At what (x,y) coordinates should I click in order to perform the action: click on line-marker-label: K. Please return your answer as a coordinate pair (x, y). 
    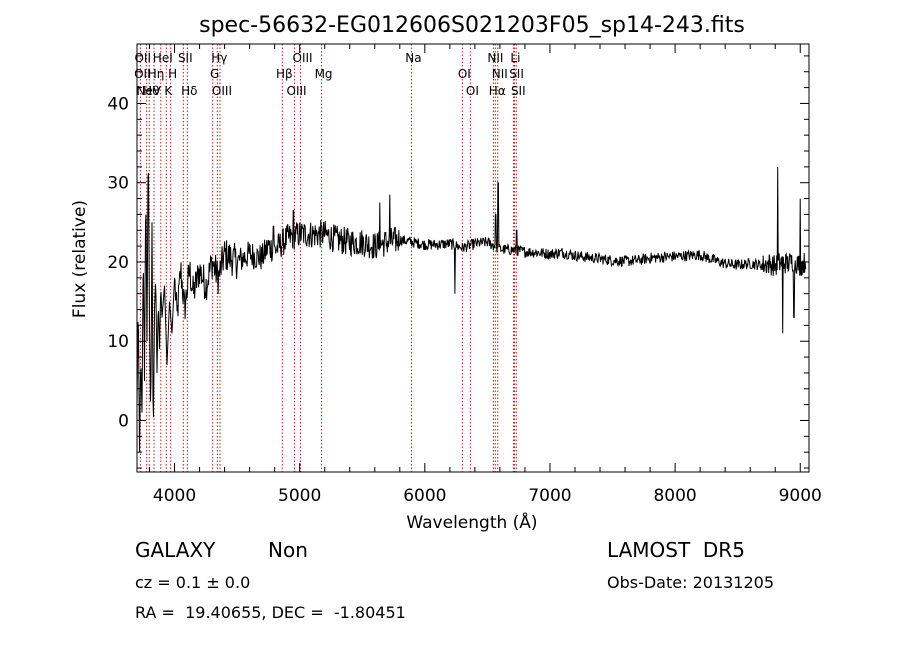
    Looking at the image, I should click on (168, 91).